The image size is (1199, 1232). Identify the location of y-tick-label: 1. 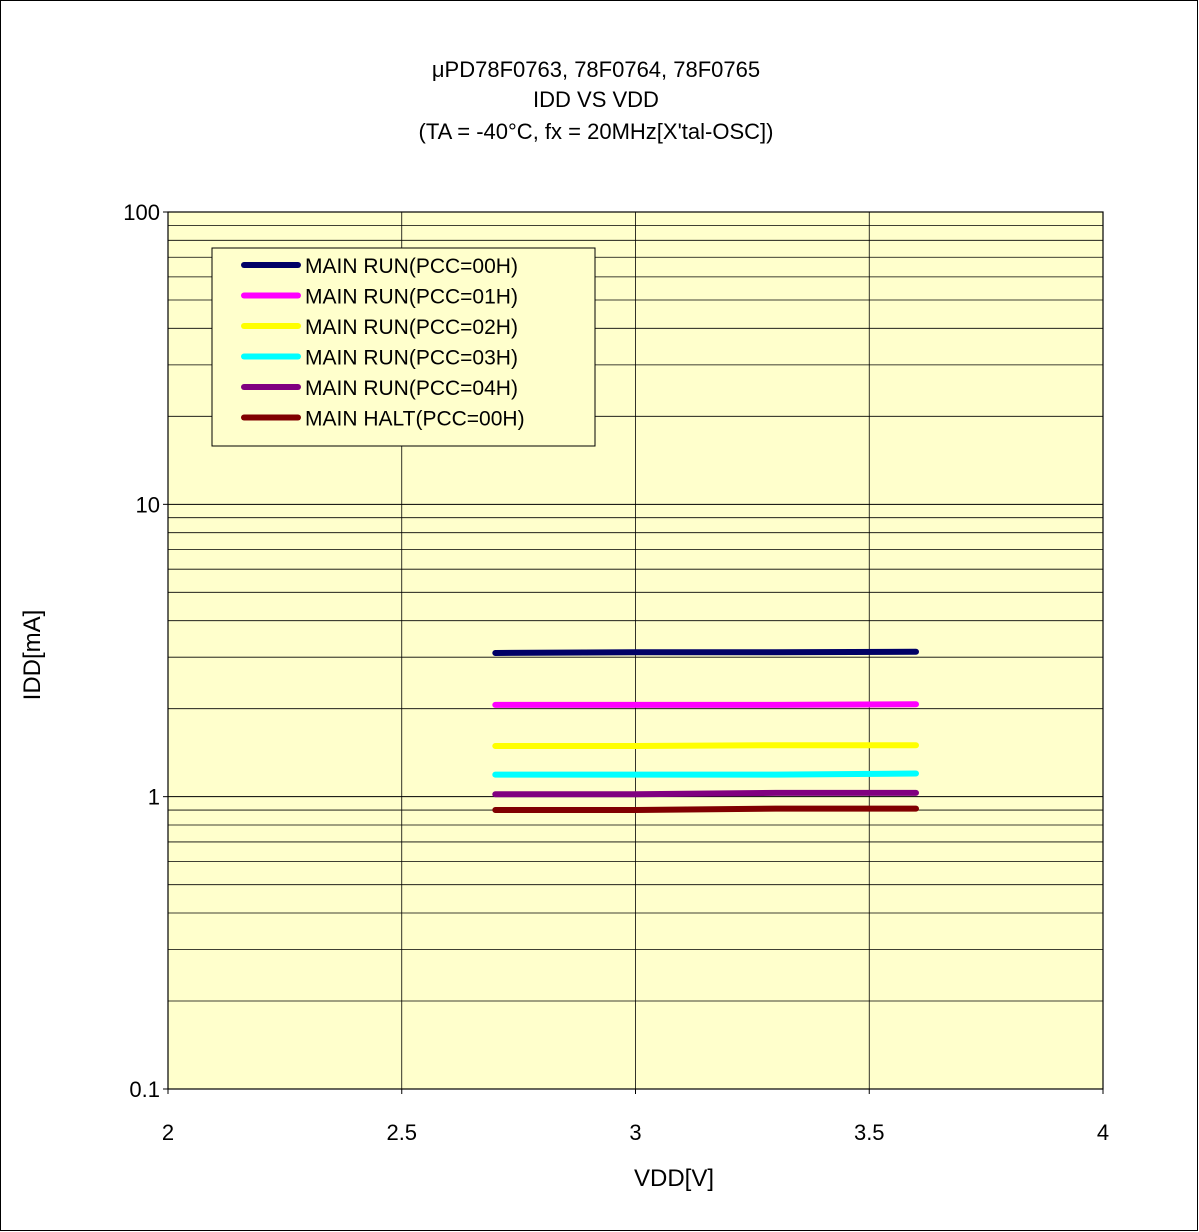
(154, 797).